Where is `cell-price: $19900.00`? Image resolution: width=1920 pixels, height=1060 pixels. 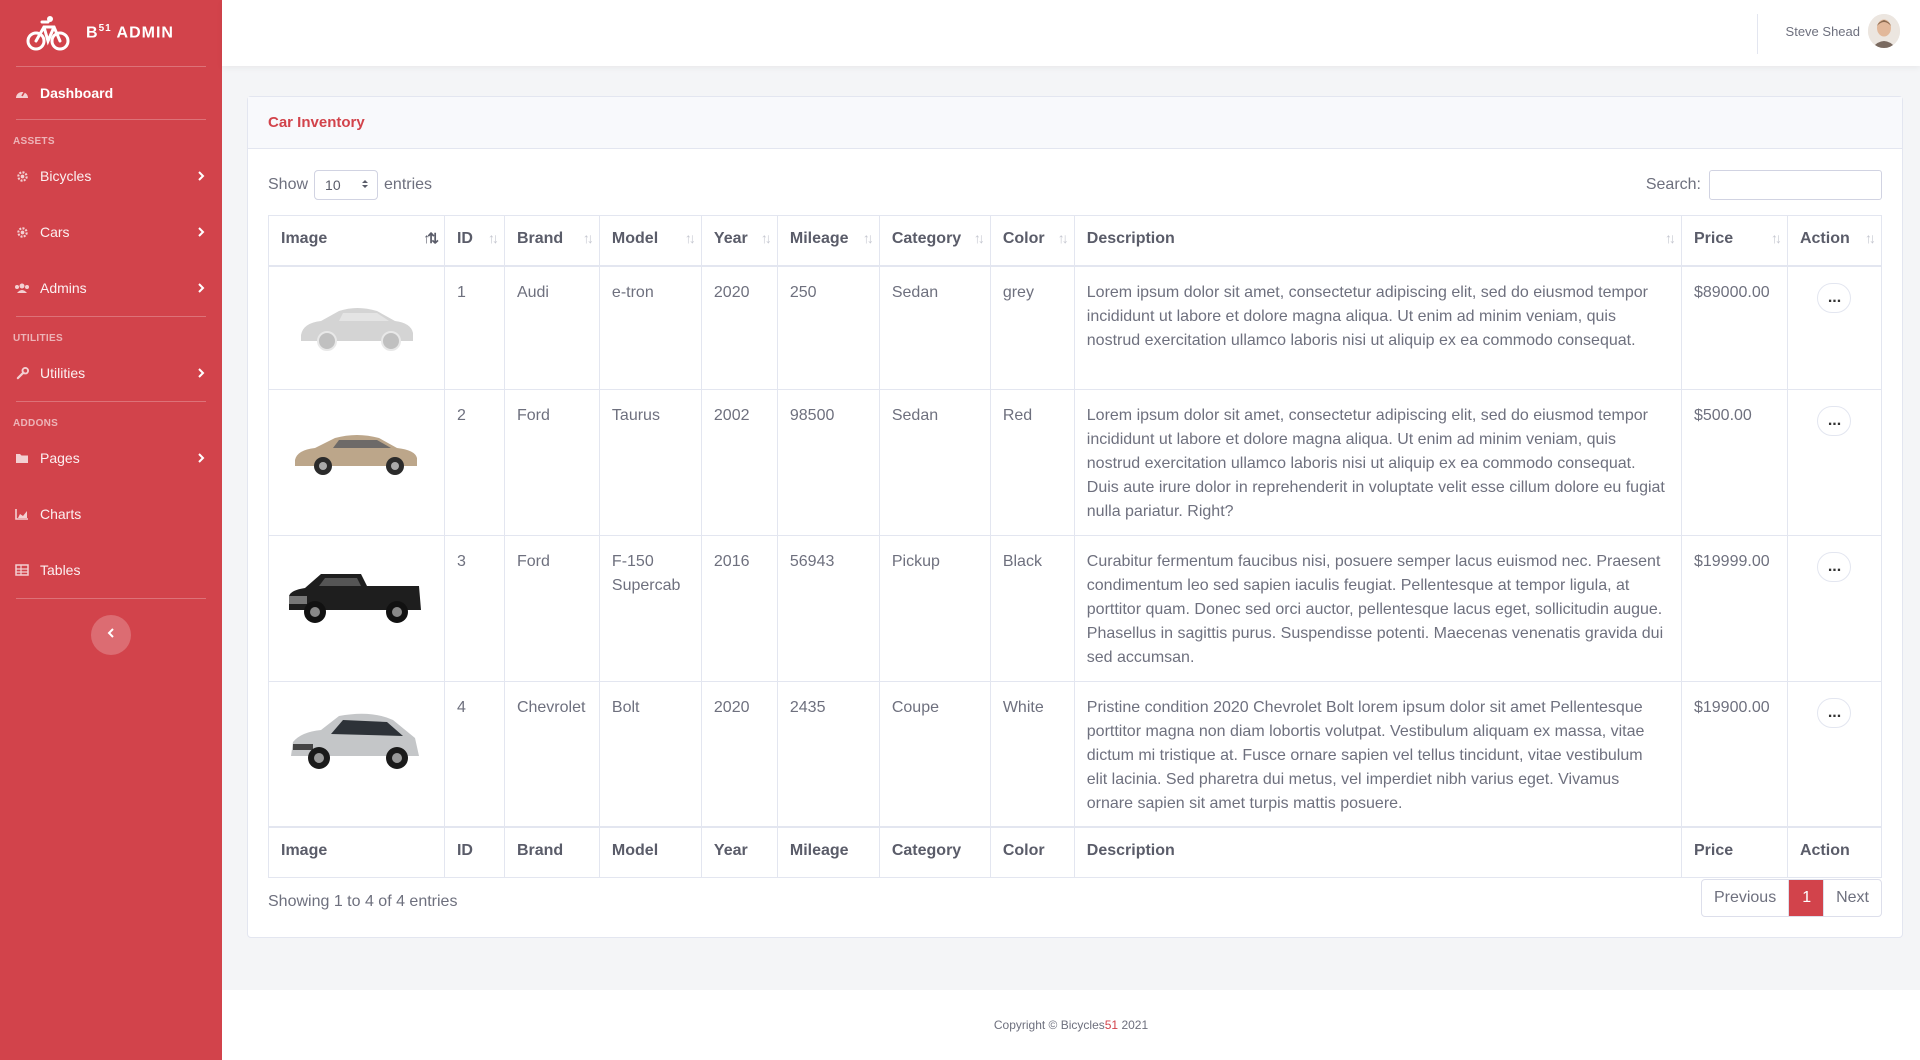 cell-price: $19900.00 is located at coordinates (1734, 754).